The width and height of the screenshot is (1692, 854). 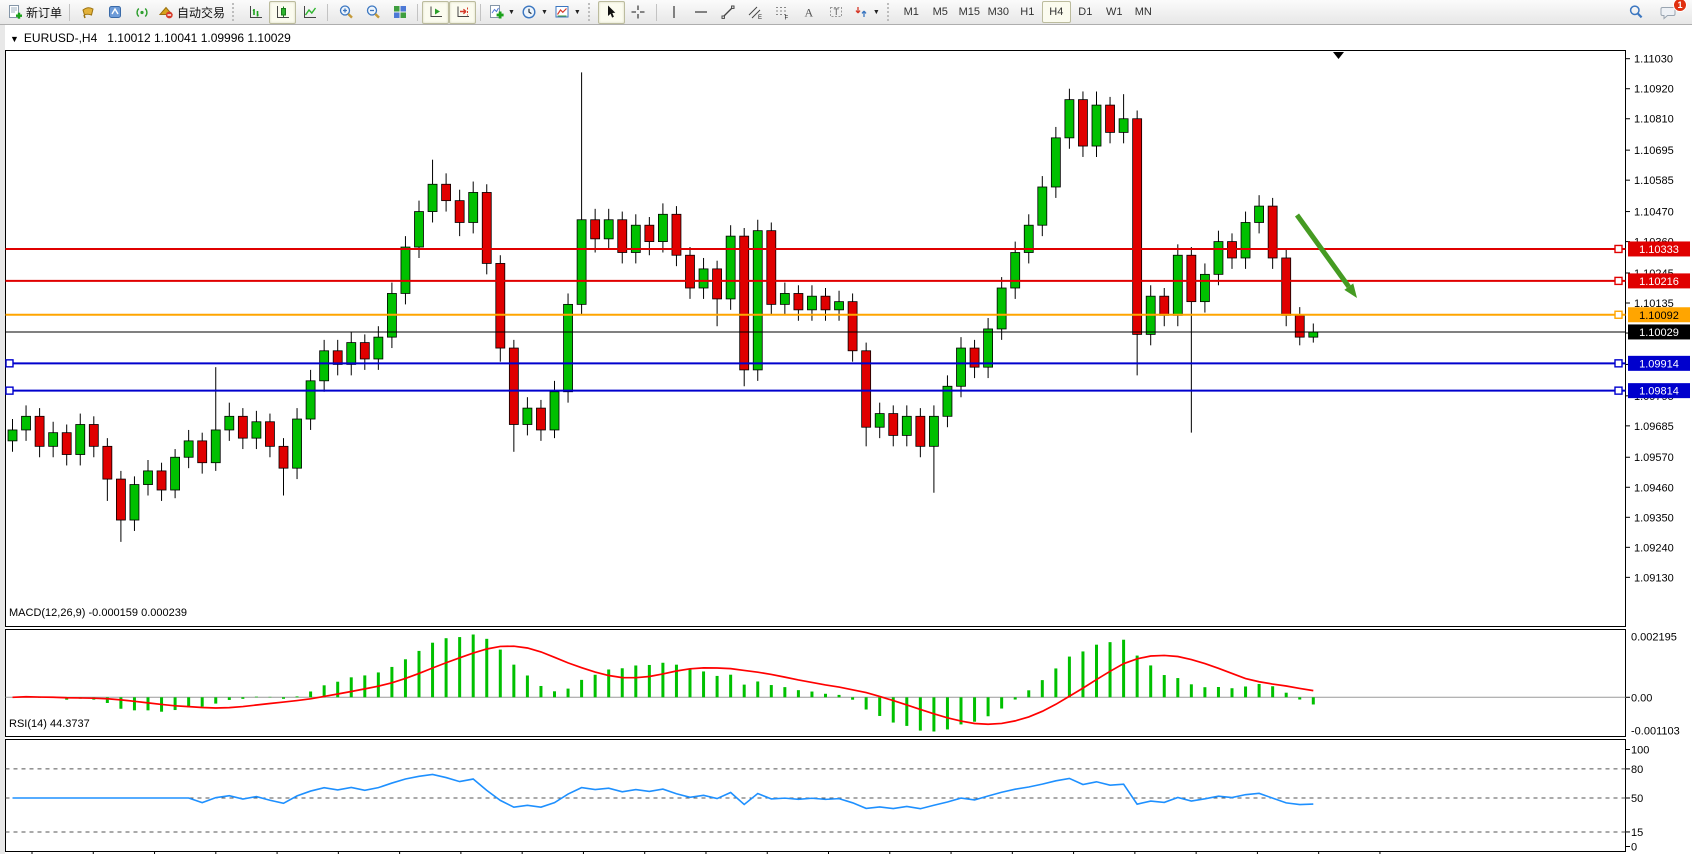 What do you see at coordinates (1056, 12) in the screenshot?
I see `timeframe-H4: H4` at bounding box center [1056, 12].